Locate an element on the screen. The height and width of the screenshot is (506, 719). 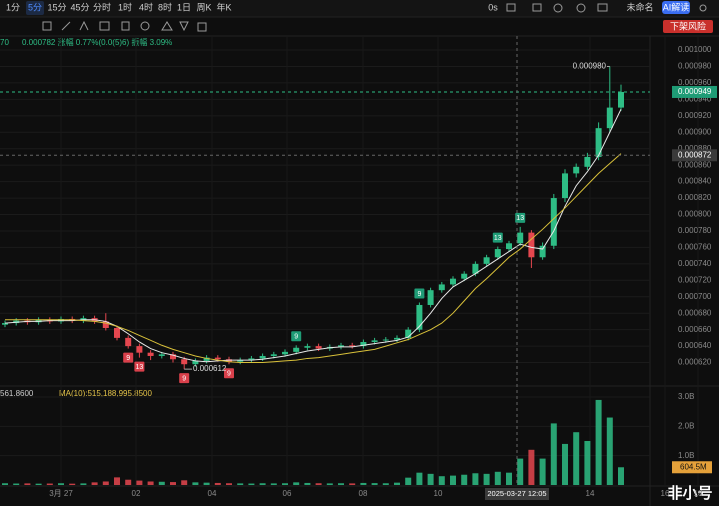
interval: 5分 is located at coordinates (35, 7).